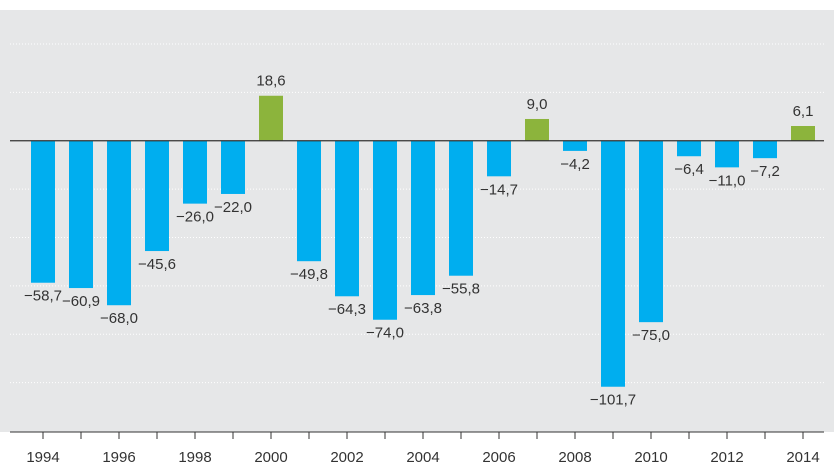 This screenshot has height=466, width=834. What do you see at coordinates (689, 169) in the screenshot?
I see `value-label: −6,4` at bounding box center [689, 169].